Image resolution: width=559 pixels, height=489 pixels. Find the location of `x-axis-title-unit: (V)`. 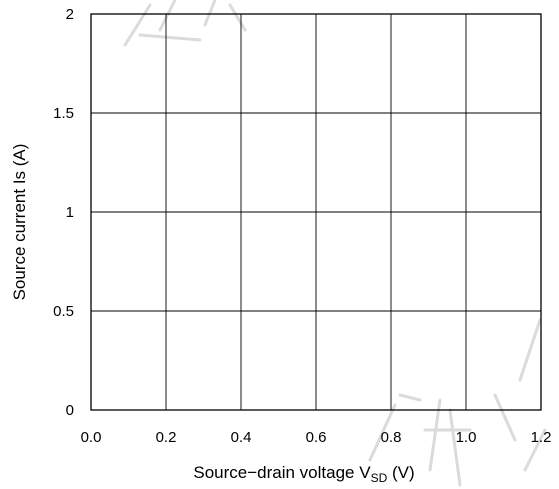

x-axis-title-unit: (V) is located at coordinates (400, 472).